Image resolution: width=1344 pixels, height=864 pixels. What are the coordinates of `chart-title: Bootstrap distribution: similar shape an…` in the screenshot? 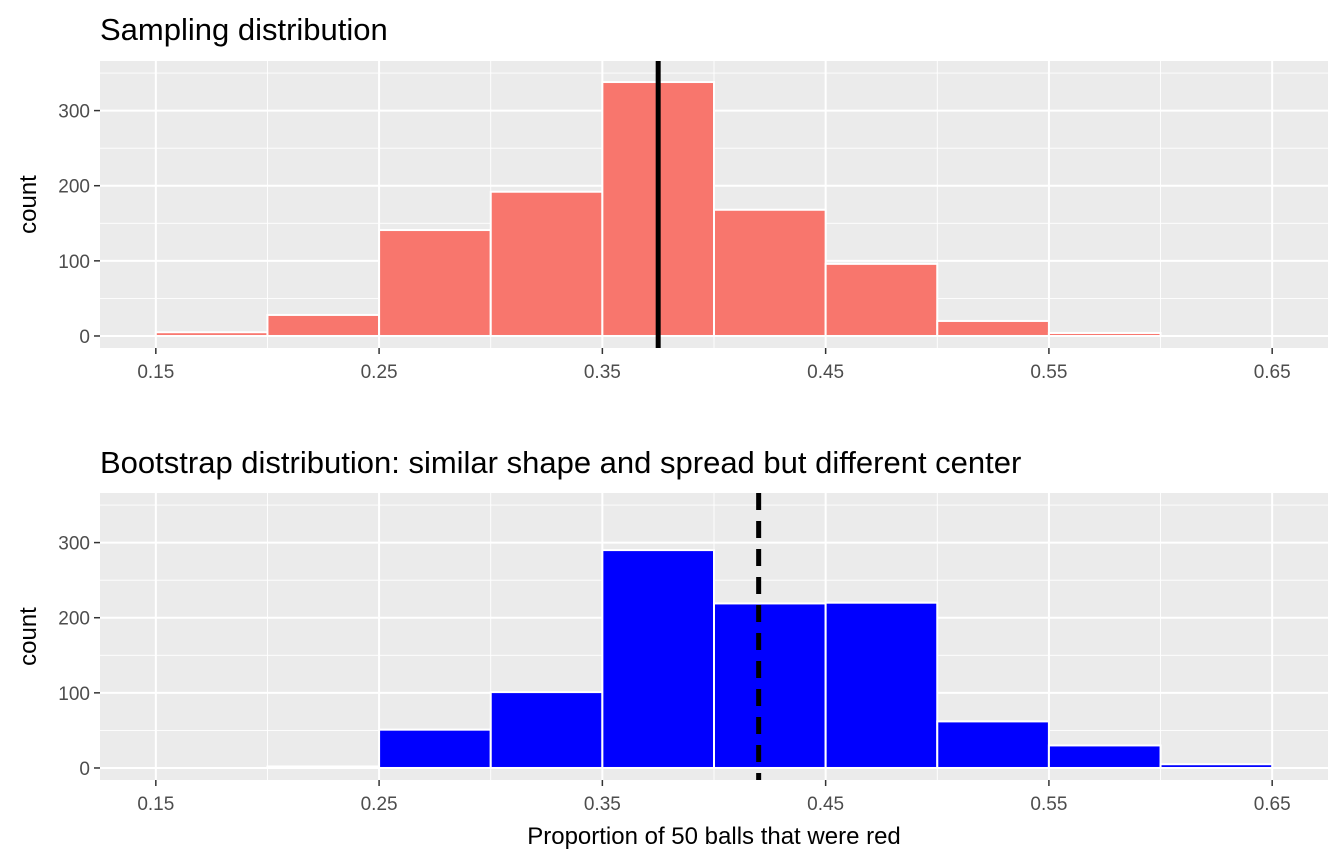 It's located at (560, 462).